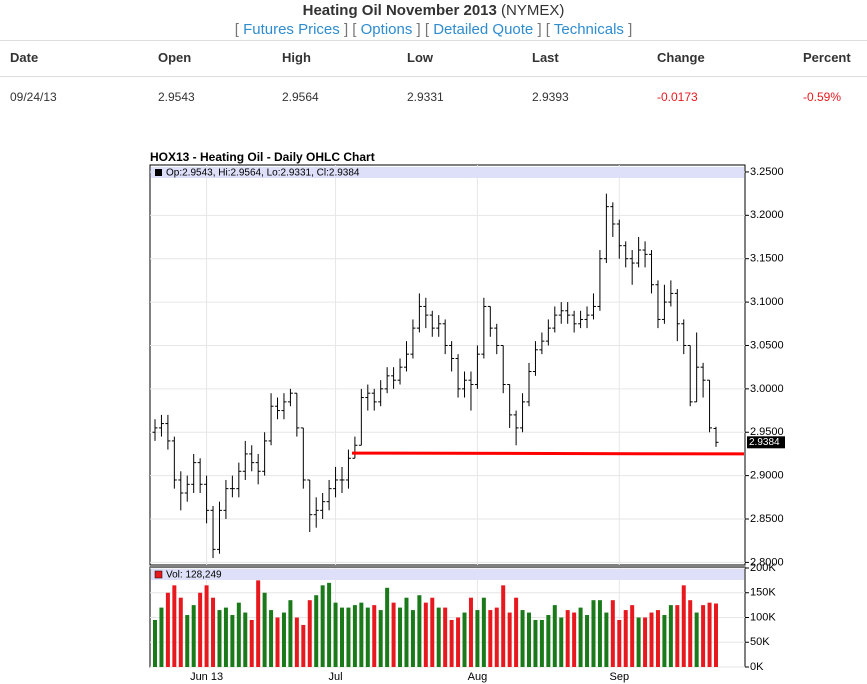  What do you see at coordinates (767, 345) in the screenshot?
I see `y-tick-label: 3.0500` at bounding box center [767, 345].